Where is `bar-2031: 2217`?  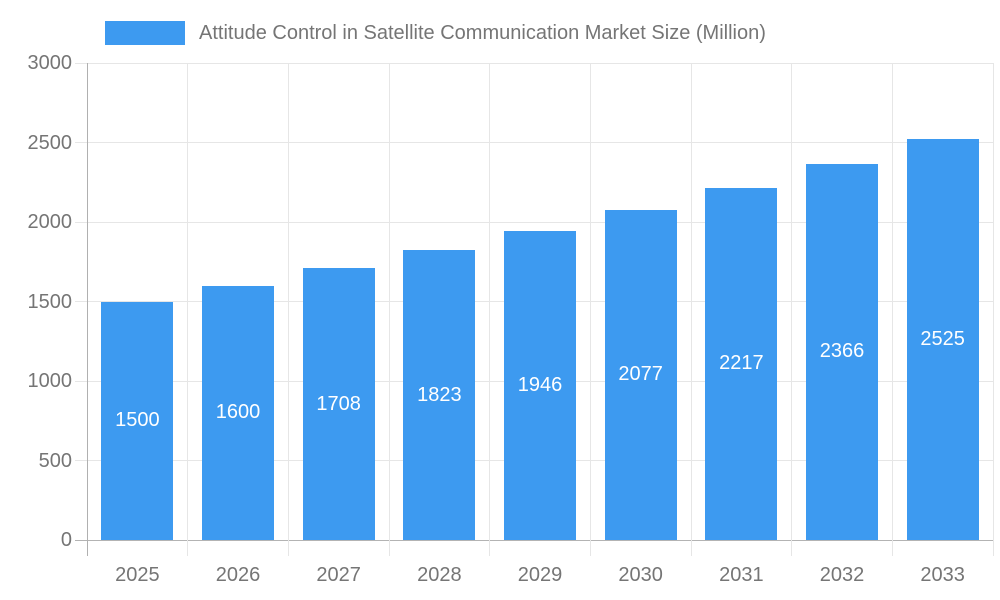 bar-2031: 2217 is located at coordinates (741, 363).